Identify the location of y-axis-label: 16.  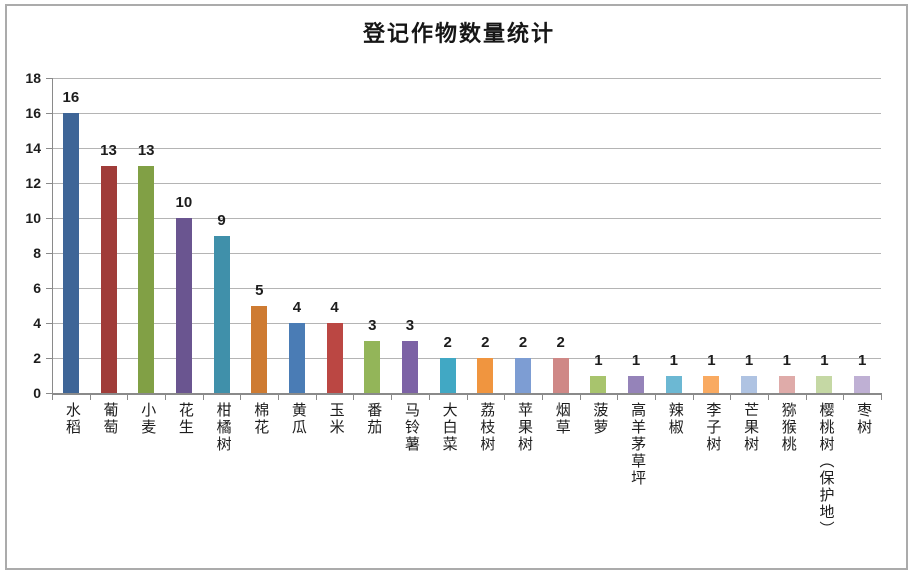
(33, 113).